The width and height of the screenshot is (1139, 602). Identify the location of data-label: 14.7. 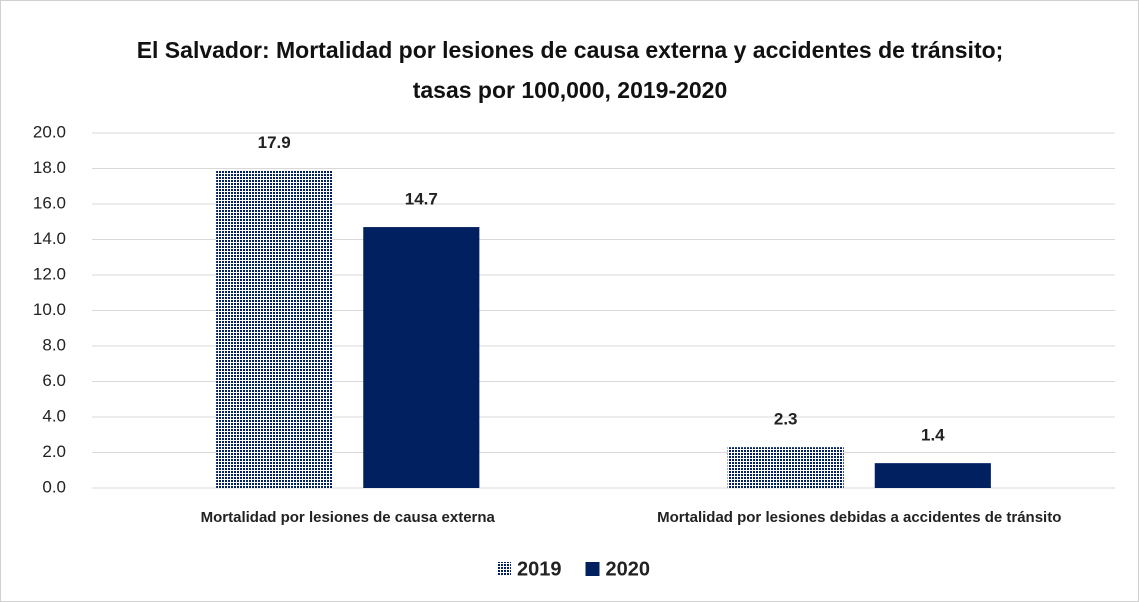
(421, 199).